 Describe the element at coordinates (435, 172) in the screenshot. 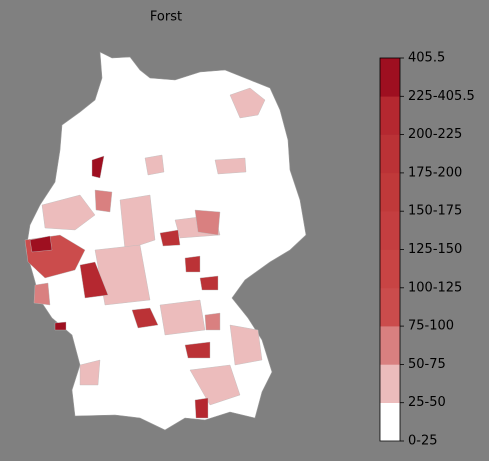

I see `colorbar-tick-label: 175-200` at that location.